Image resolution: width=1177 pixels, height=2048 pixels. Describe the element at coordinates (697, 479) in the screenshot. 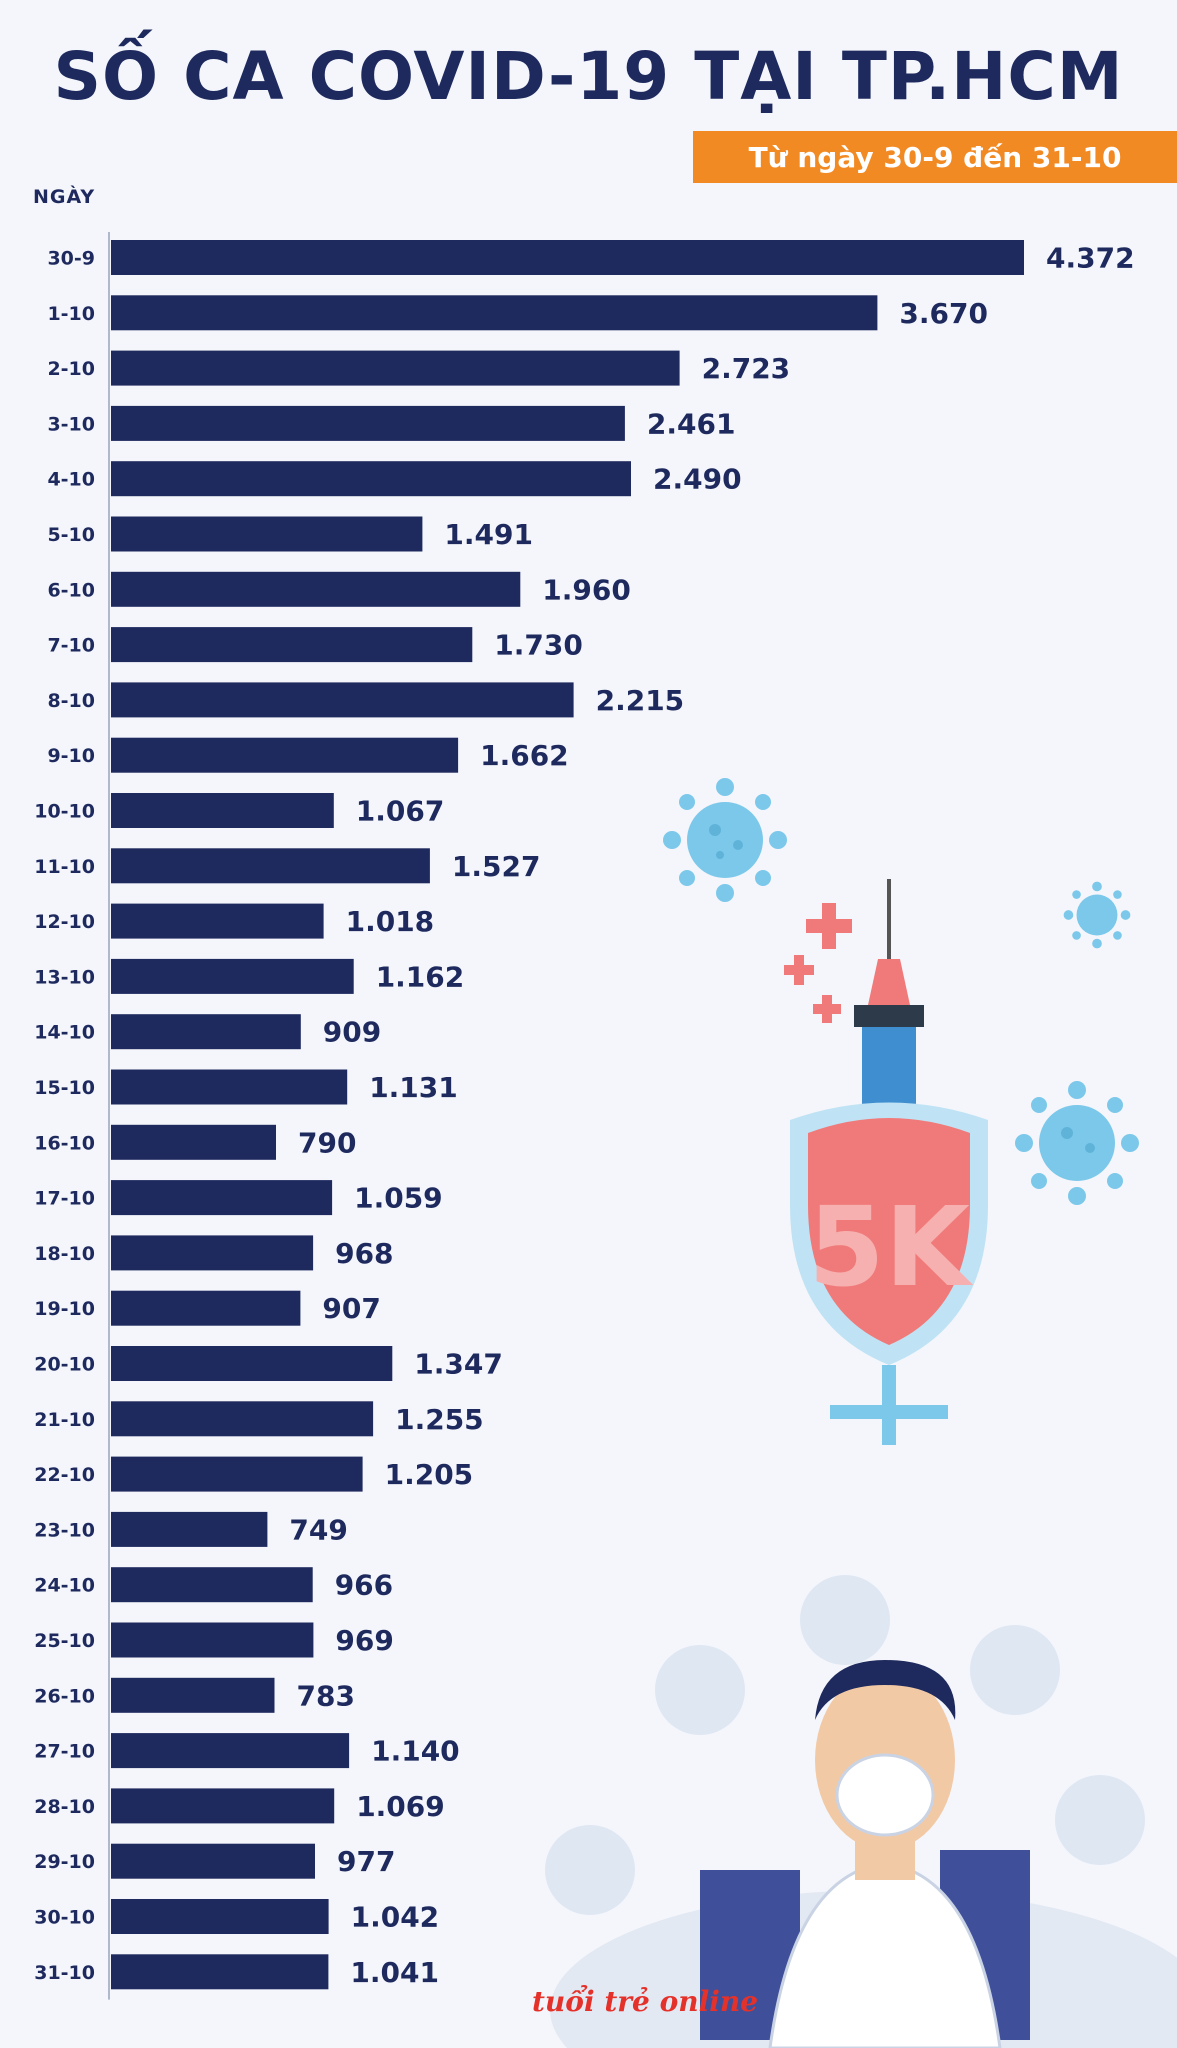

I see `data-label: 2.490` at that location.